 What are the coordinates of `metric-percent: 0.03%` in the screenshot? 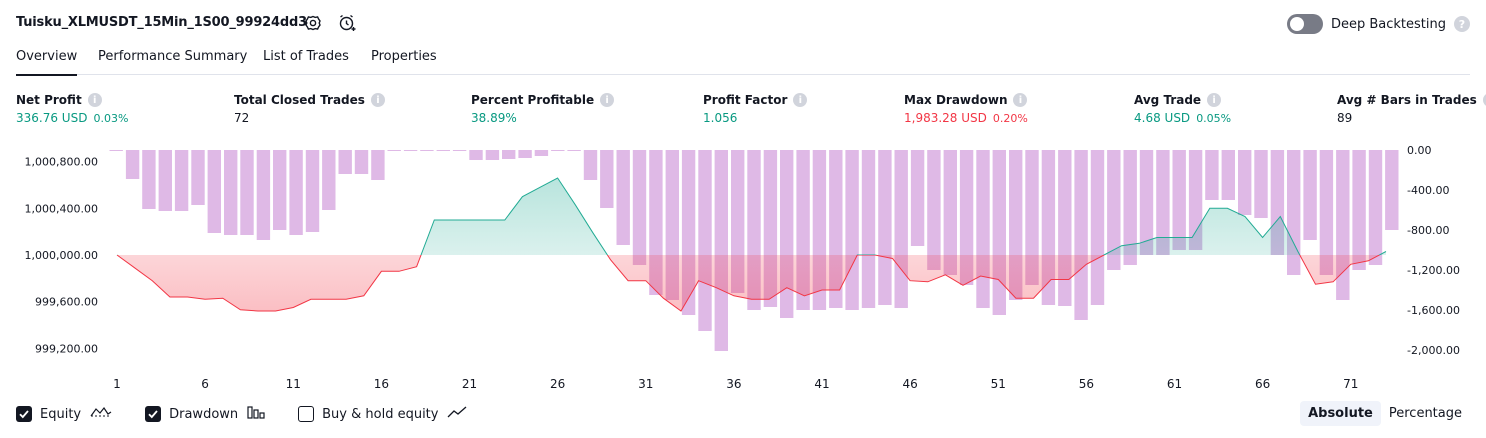 It's located at (111, 118).